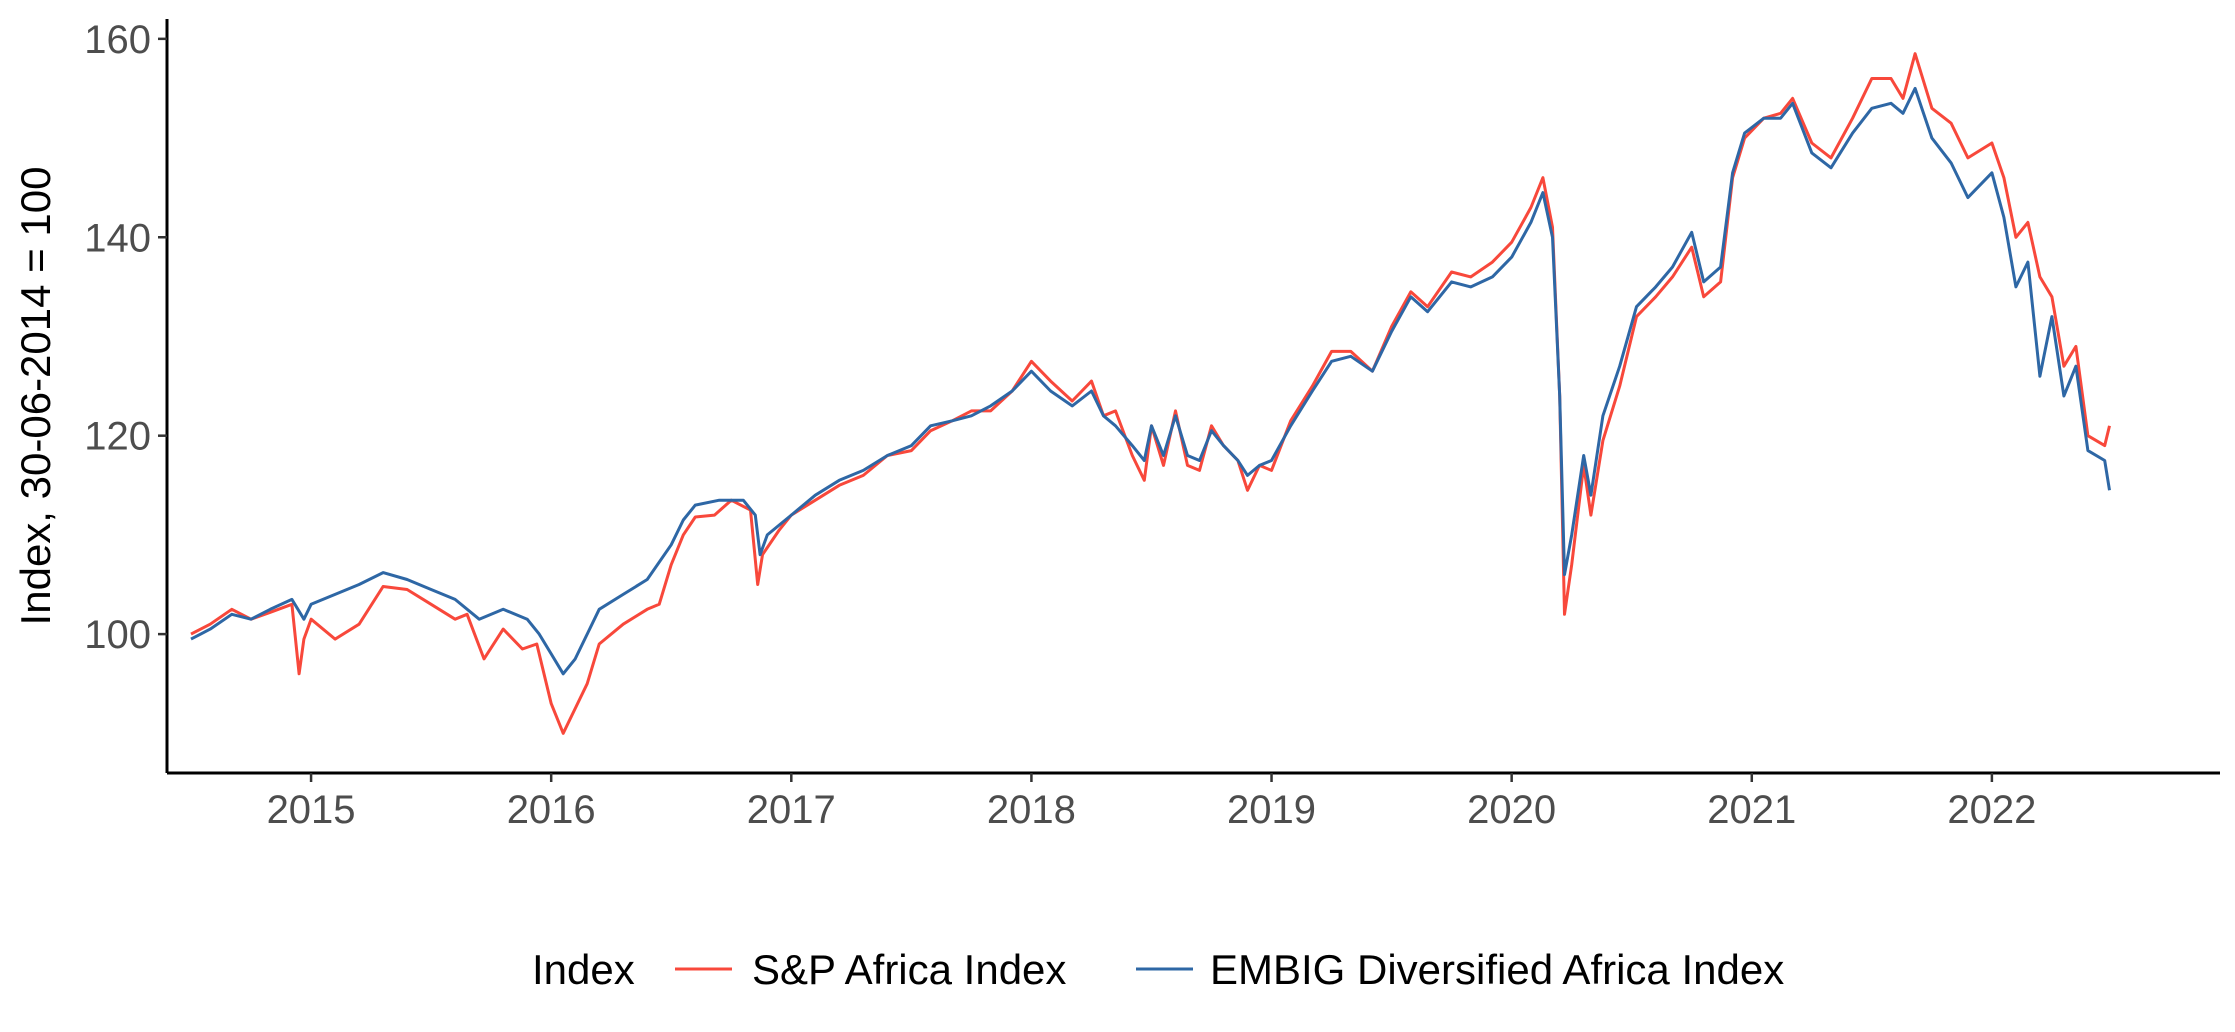  Describe the element at coordinates (791, 810) in the screenshot. I see `x-tick-label: 2017` at that location.